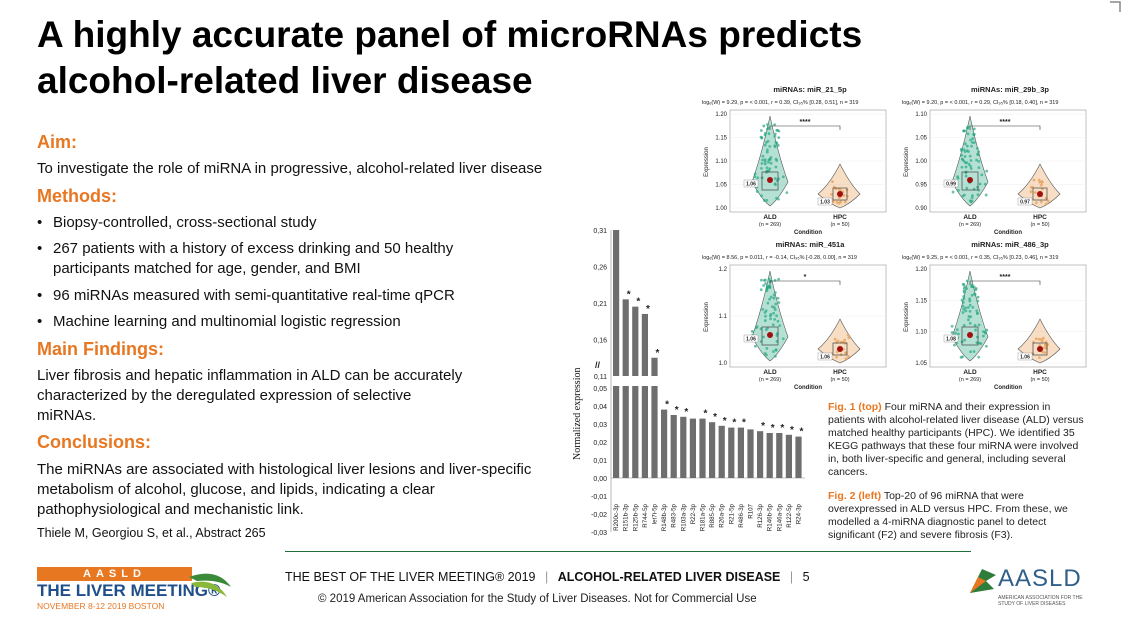  Describe the element at coordinates (655, 513) in the screenshot. I see `bar-category-label: let7i-5p` at that location.